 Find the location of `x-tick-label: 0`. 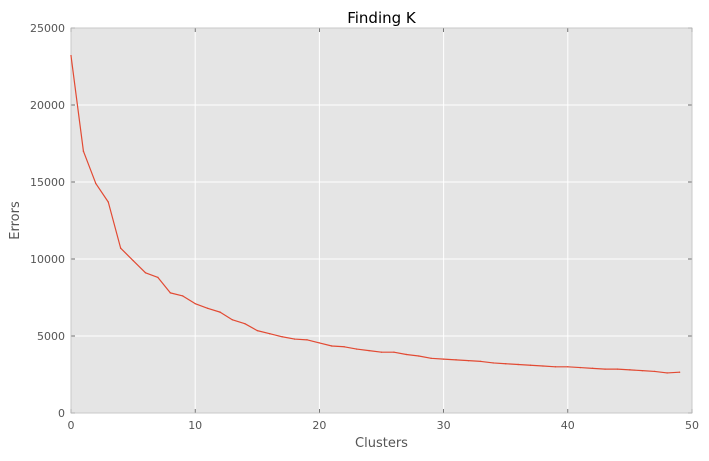

x-tick-label: 0 is located at coordinates (71, 425).